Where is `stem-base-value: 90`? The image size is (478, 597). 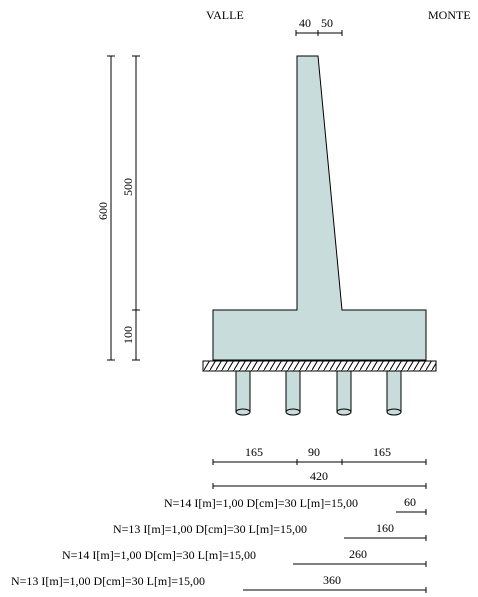 stem-base-value: 90 is located at coordinates (314, 452).